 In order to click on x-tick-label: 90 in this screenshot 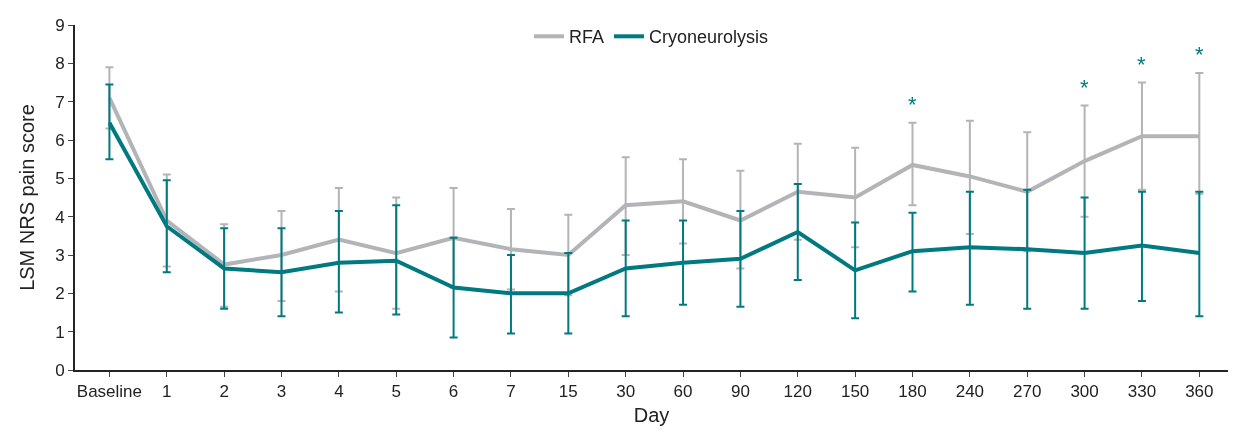, I will do `click(740, 392)`.